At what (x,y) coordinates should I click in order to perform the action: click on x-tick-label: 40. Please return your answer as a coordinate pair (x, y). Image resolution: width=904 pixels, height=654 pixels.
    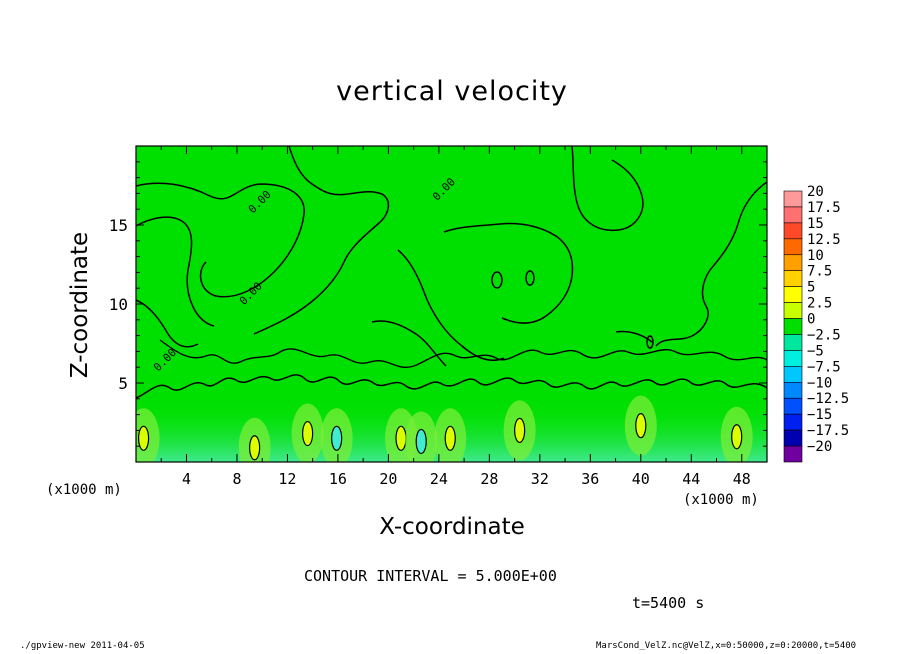
    Looking at the image, I should click on (641, 479).